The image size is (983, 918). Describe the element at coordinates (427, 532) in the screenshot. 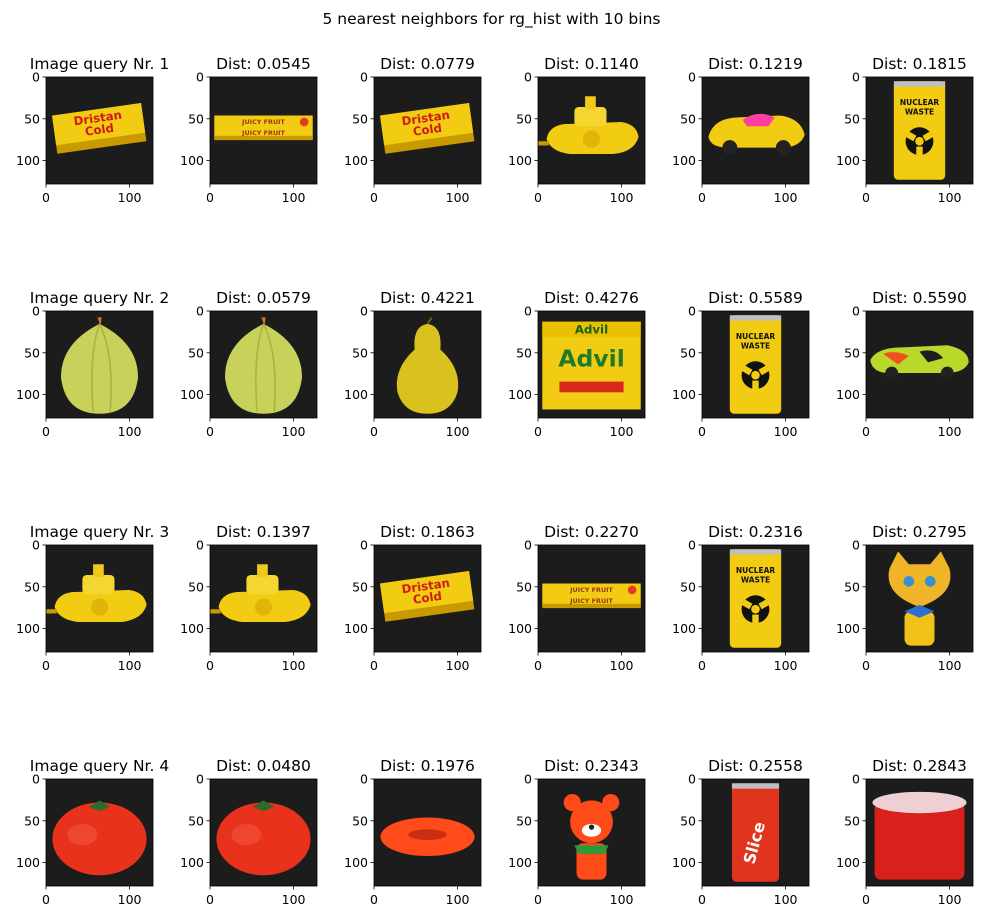

I see `neighbor-distance-title: Dist: 0.1863` at that location.